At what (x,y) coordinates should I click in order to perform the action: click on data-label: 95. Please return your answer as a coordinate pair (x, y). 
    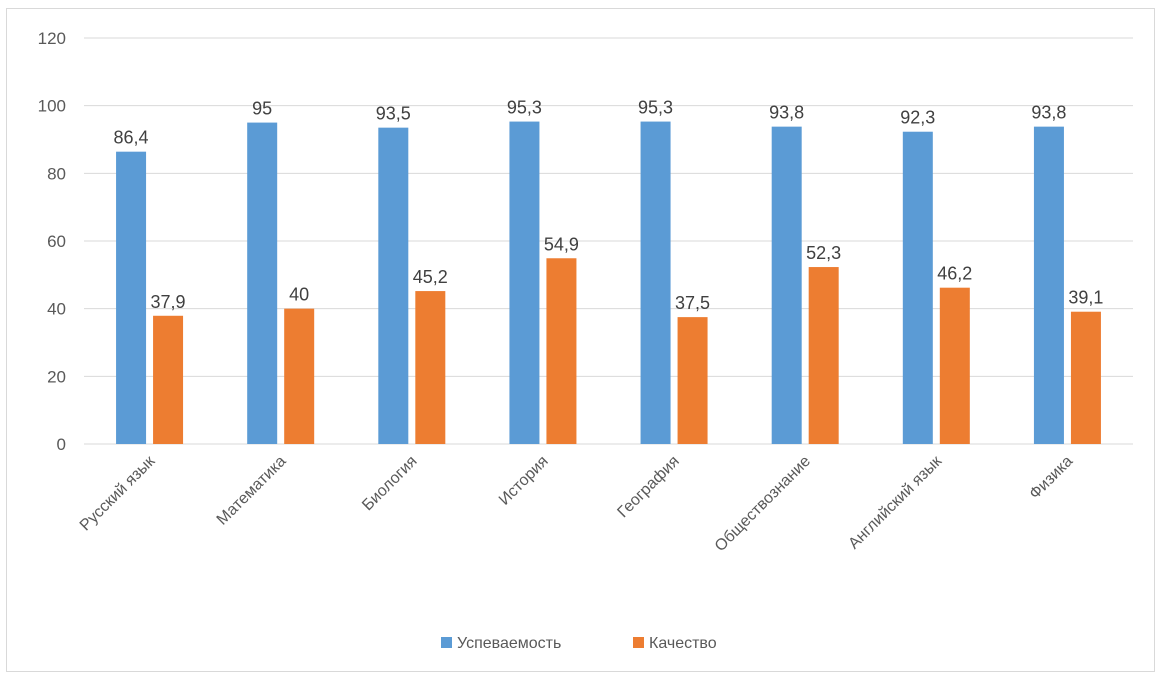
    Looking at the image, I should click on (262, 109).